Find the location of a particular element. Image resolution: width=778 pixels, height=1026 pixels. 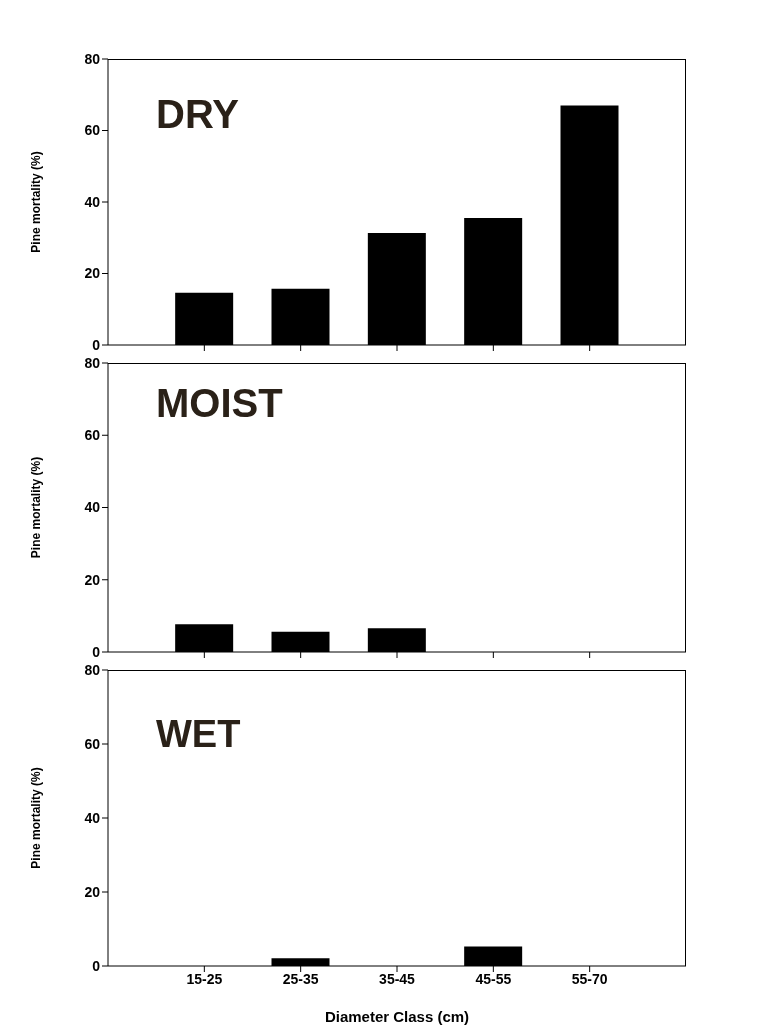

x-axis-title: Diameter Class (cm) is located at coordinates (397, 1016).